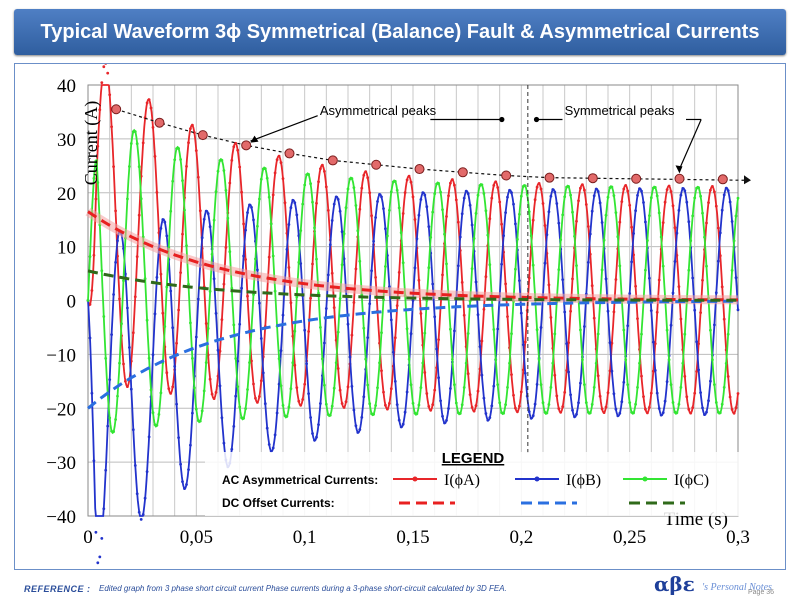 The height and width of the screenshot is (600, 800). Describe the element at coordinates (61, 355) in the screenshot. I see `y-tick-label: −10` at that location.